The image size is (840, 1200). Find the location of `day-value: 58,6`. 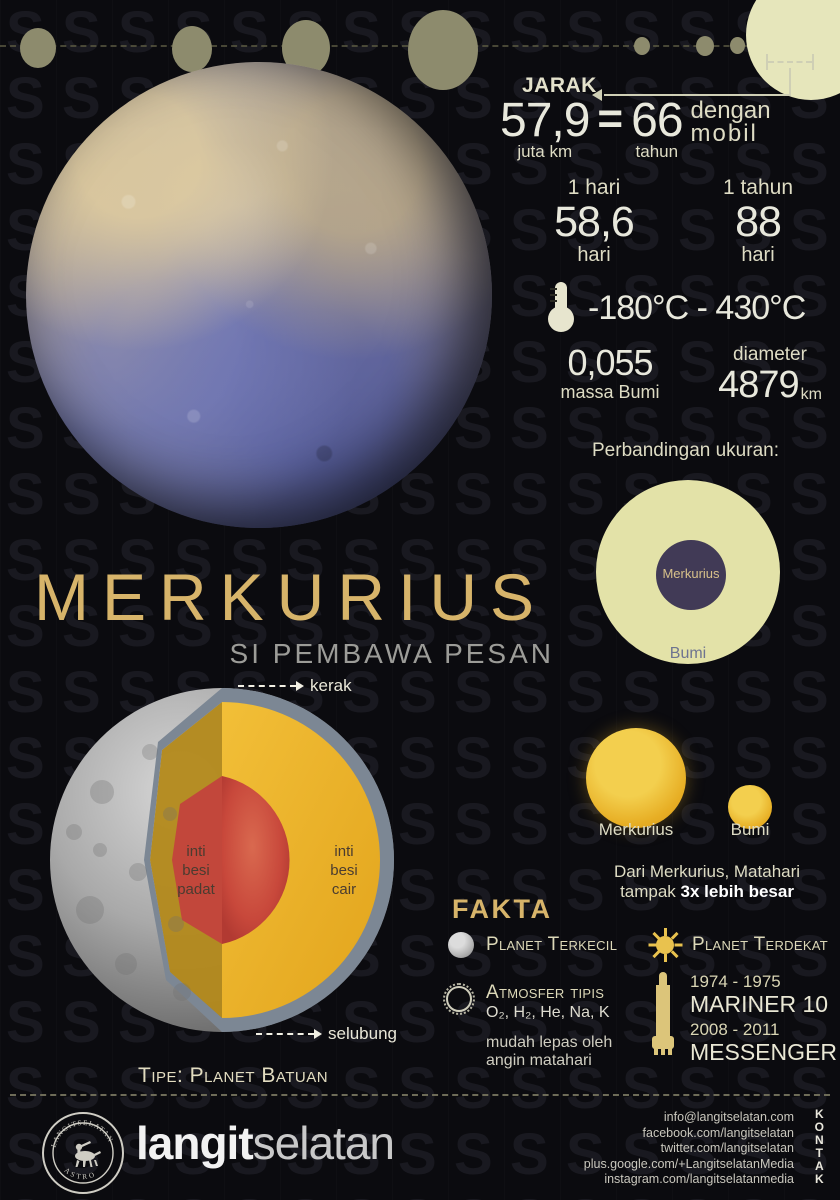

day-value: 58,6 is located at coordinates (594, 222).